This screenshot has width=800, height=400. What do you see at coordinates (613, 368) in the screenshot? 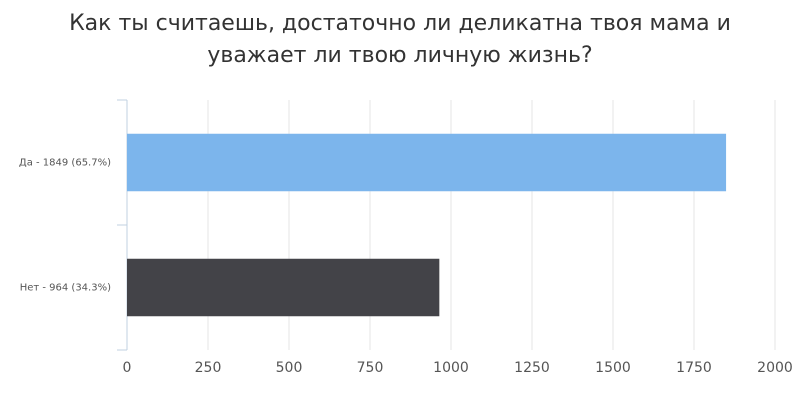
I see `x-tick-label: 1500` at bounding box center [613, 368].